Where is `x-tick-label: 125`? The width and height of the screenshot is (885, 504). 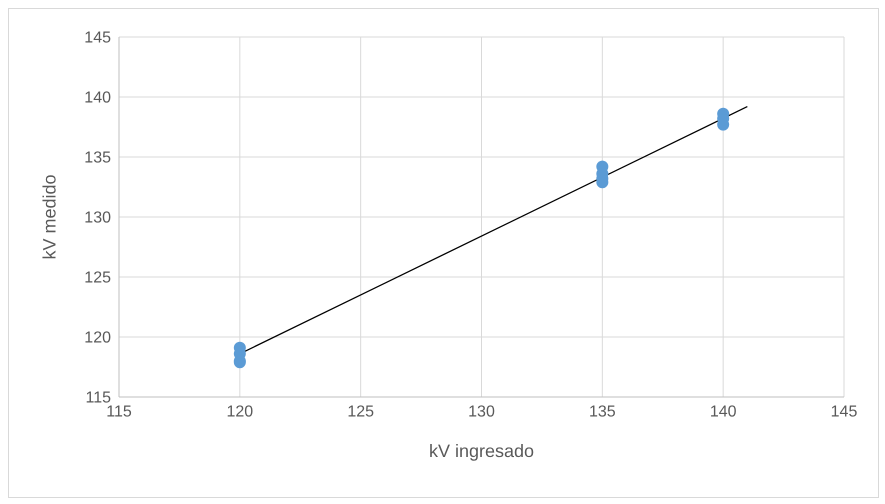 x-tick-label: 125 is located at coordinates (360, 411).